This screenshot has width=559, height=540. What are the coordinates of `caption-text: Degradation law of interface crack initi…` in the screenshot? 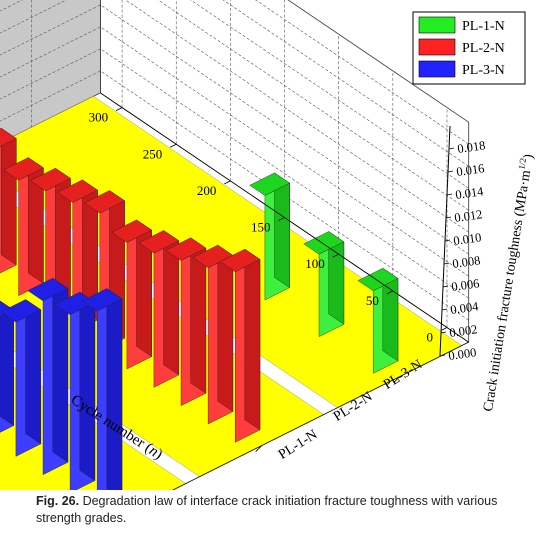 It's located at (267, 509).